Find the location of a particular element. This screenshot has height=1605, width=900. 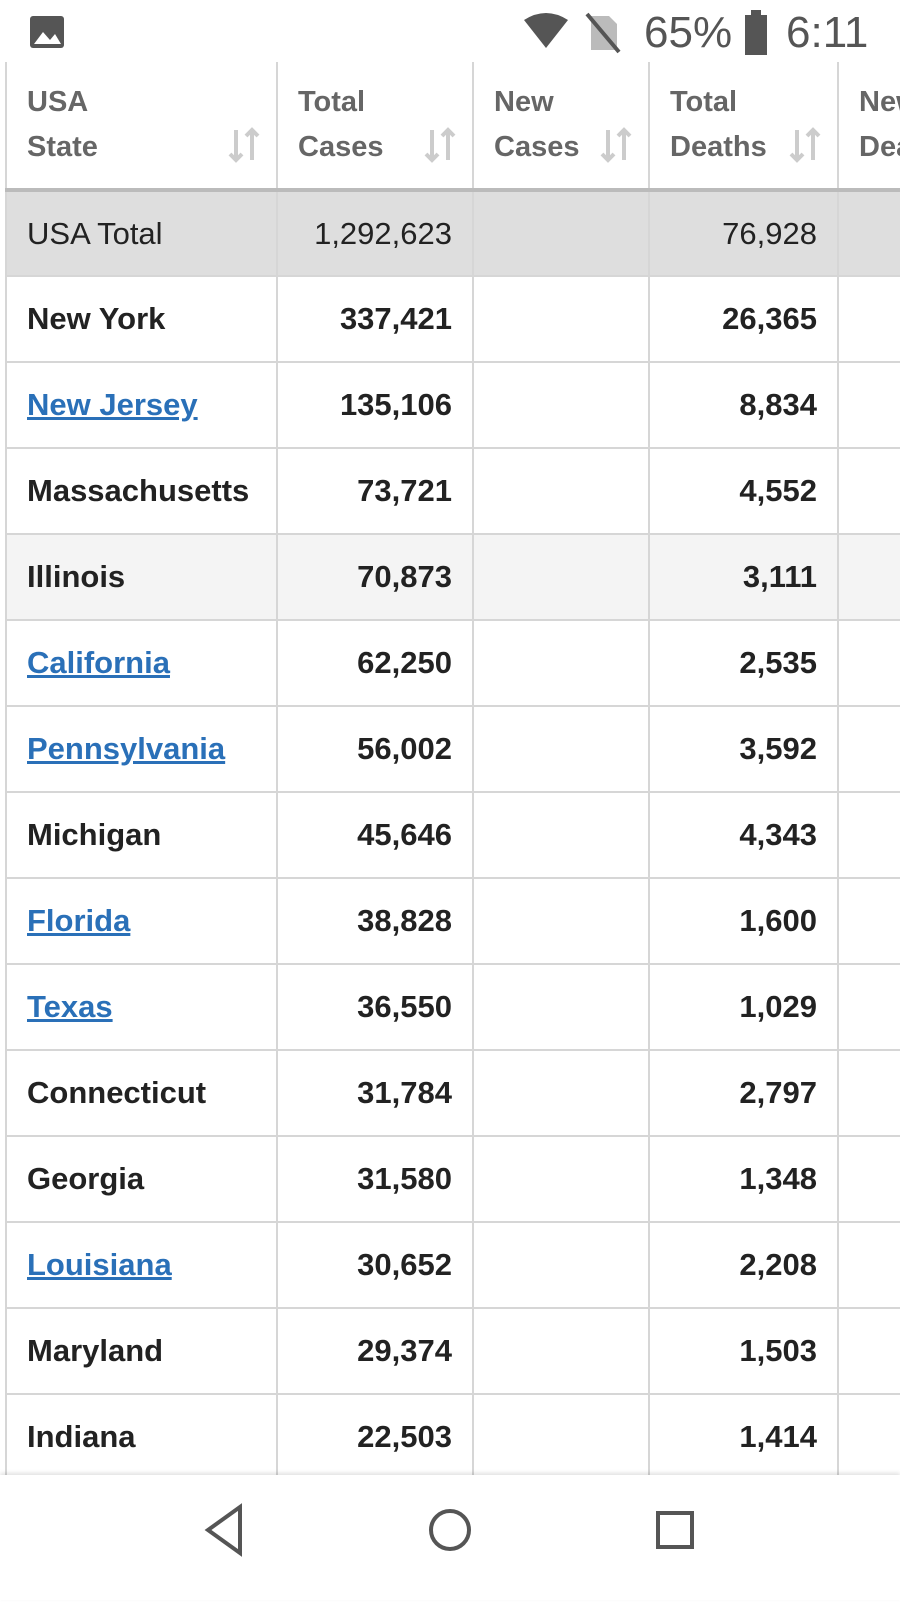

state-cell: New York is located at coordinates (141, 319).